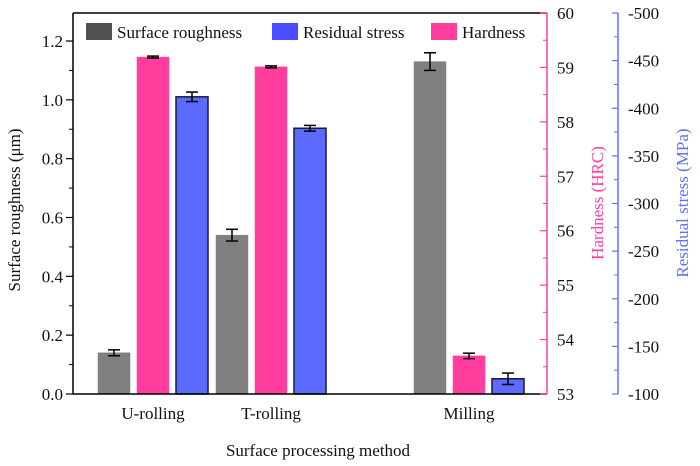 The image size is (700, 466). What do you see at coordinates (565, 13) in the screenshot?
I see `hardness-tick-label: 60` at bounding box center [565, 13].